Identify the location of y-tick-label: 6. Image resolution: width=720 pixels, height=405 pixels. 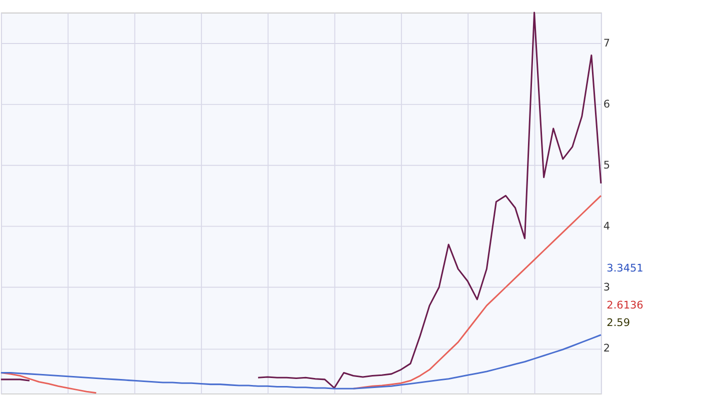
(606, 104).